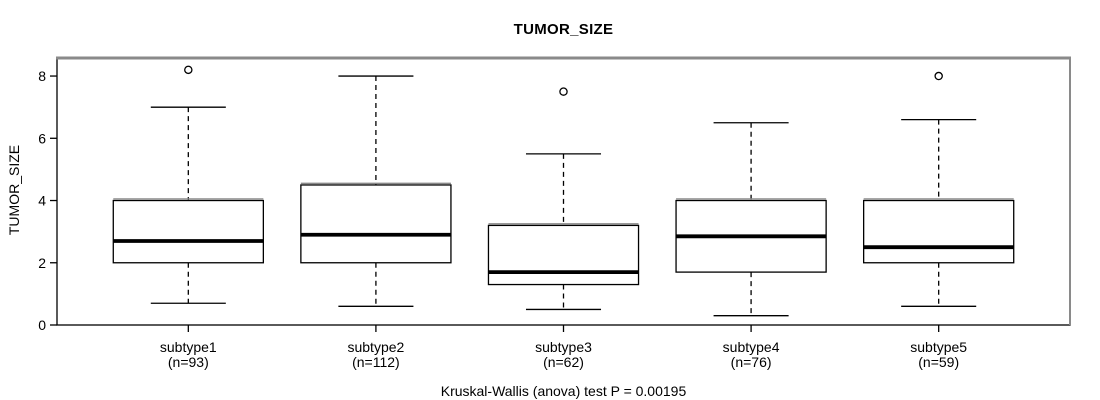 The height and width of the screenshot is (400, 1100). Describe the element at coordinates (938, 231) in the screenshot. I see `box-subtype5` at that location.